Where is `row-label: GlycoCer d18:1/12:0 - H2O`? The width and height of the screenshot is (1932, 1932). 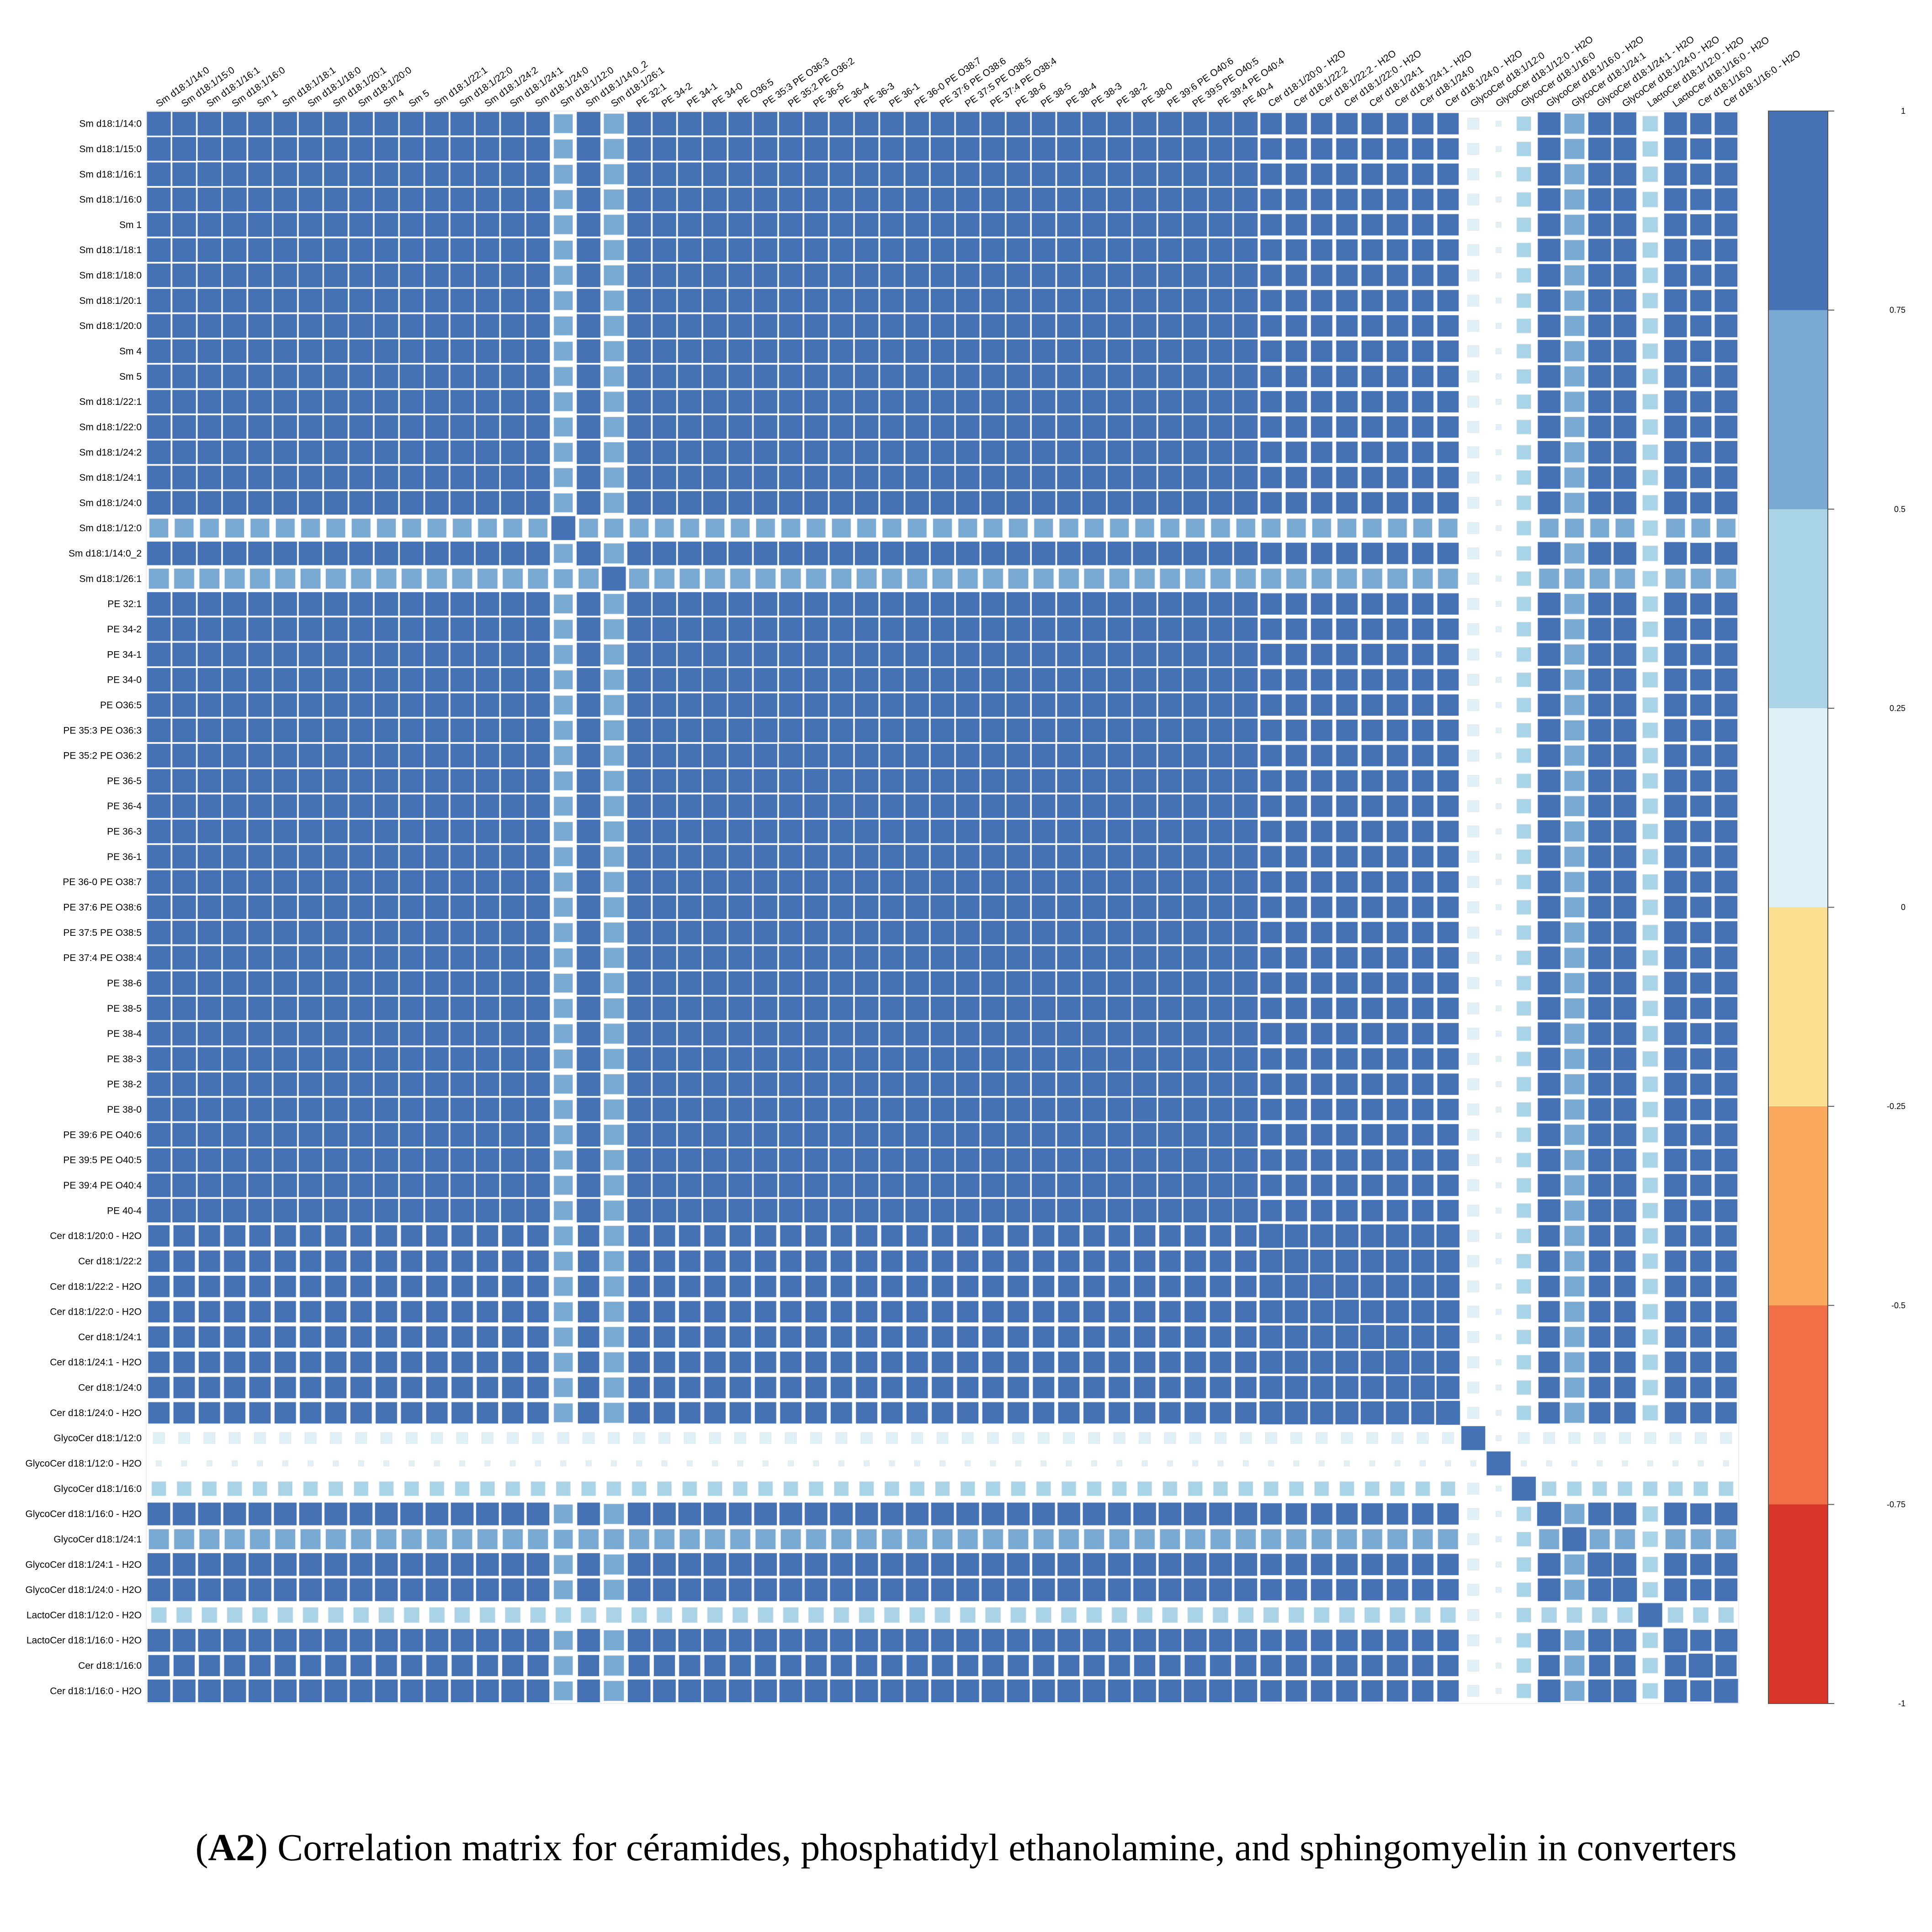 row-label: GlycoCer d18:1/12:0 - H2O is located at coordinates (84, 1463).